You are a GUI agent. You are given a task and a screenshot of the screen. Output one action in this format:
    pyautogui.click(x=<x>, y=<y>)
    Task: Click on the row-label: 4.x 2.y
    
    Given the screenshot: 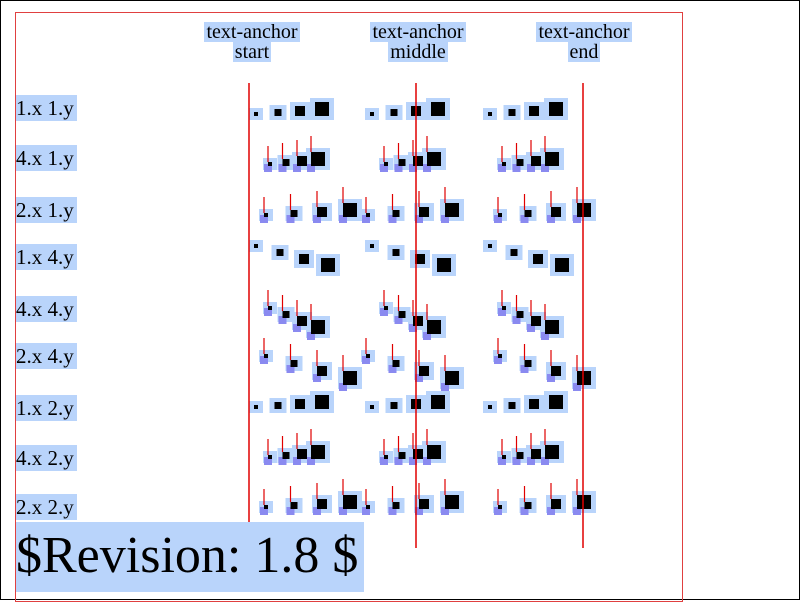 What is the action you would take?
    pyautogui.click(x=46, y=458)
    